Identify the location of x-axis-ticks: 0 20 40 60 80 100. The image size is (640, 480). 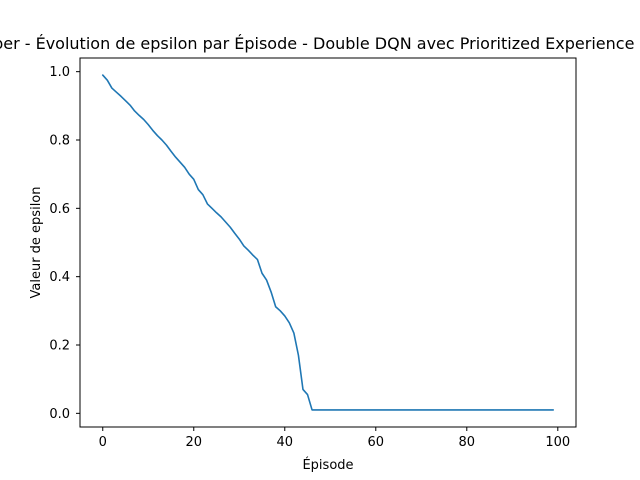
(334, 438).